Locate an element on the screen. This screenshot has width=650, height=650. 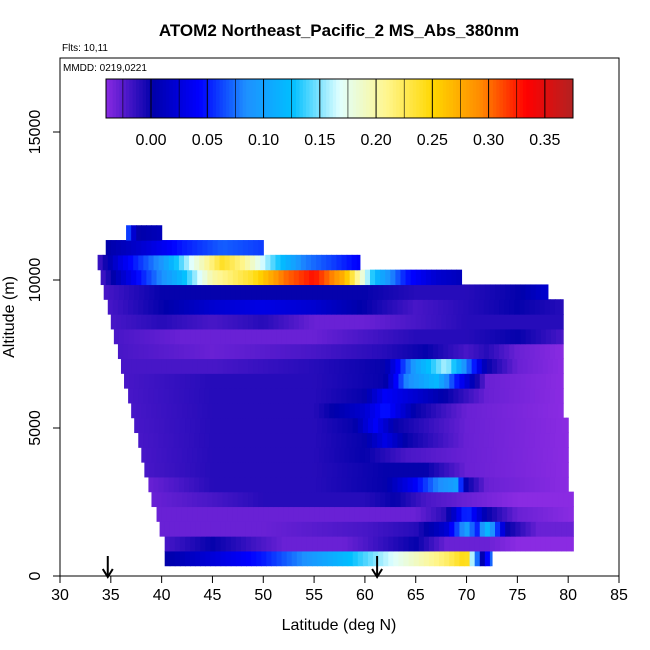
chart-title: ATOM2 Northeast_Pacific_2 MS_Abs_380nm is located at coordinates (339, 30).